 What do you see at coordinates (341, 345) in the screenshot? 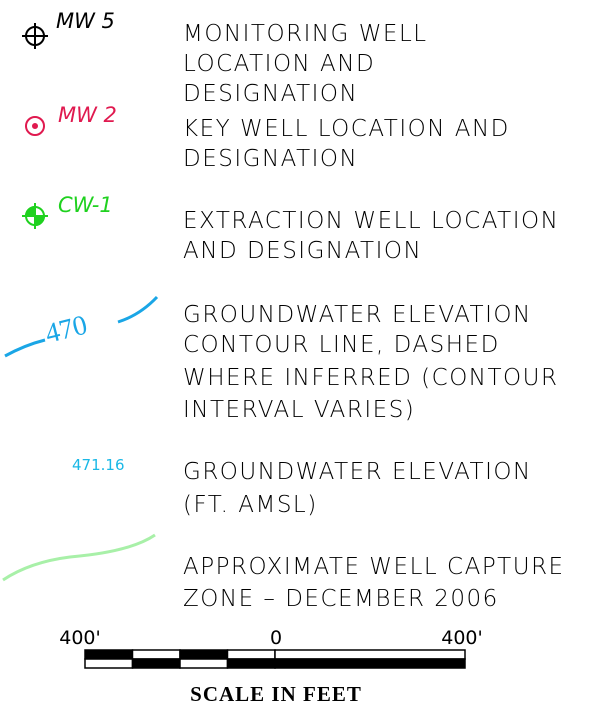
I see `legend-description: CONTOUR LINE, DASHED` at bounding box center [341, 345].